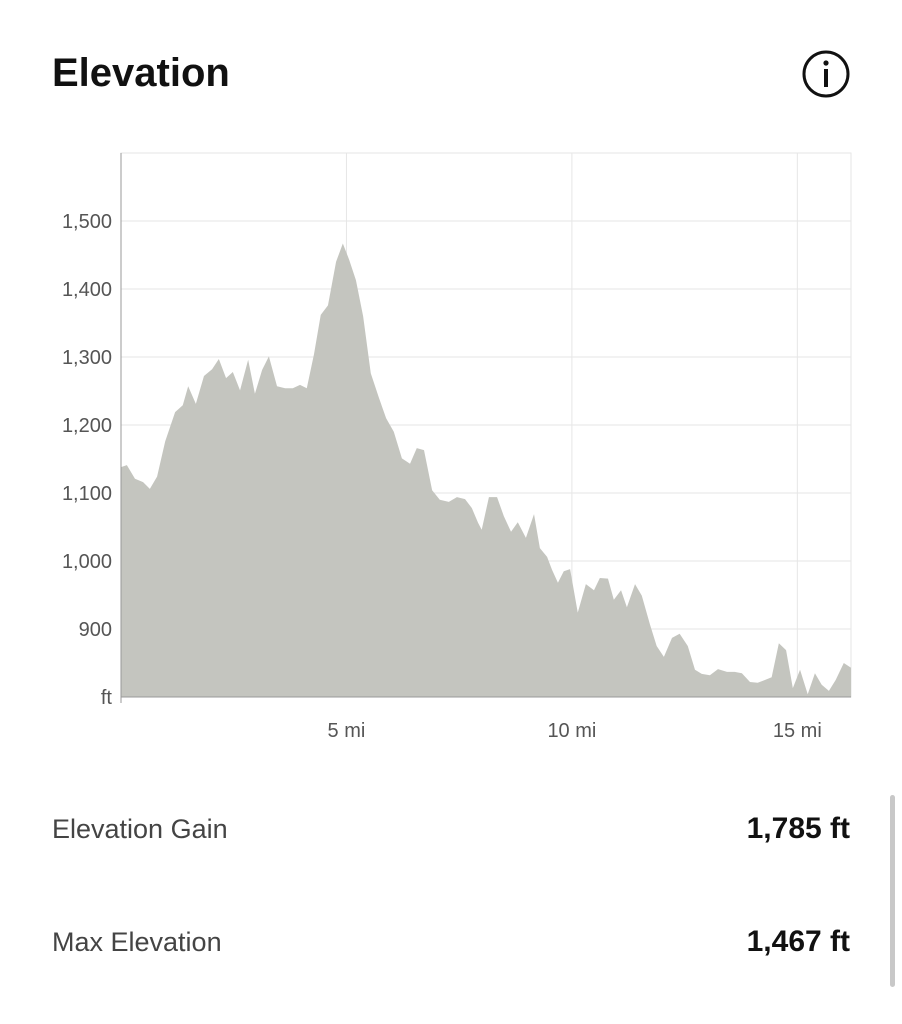 The image size is (902, 1024). Describe the element at coordinates (87, 290) in the screenshot. I see `y-tick-label: 1,400` at that location.